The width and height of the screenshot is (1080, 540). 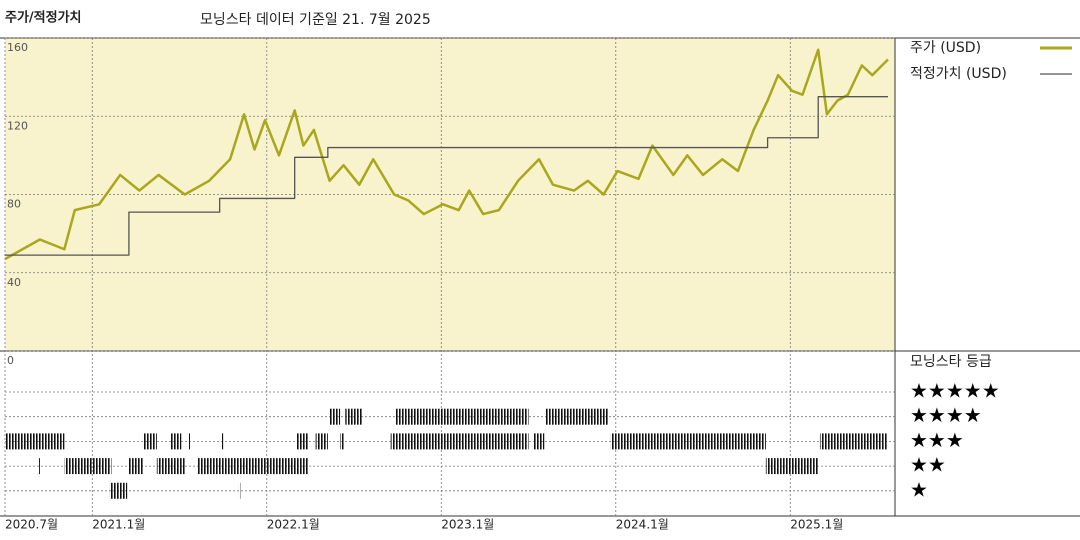 What do you see at coordinates (467, 525) in the screenshot?
I see `x-tick-label: 2023.1월` at bounding box center [467, 525].